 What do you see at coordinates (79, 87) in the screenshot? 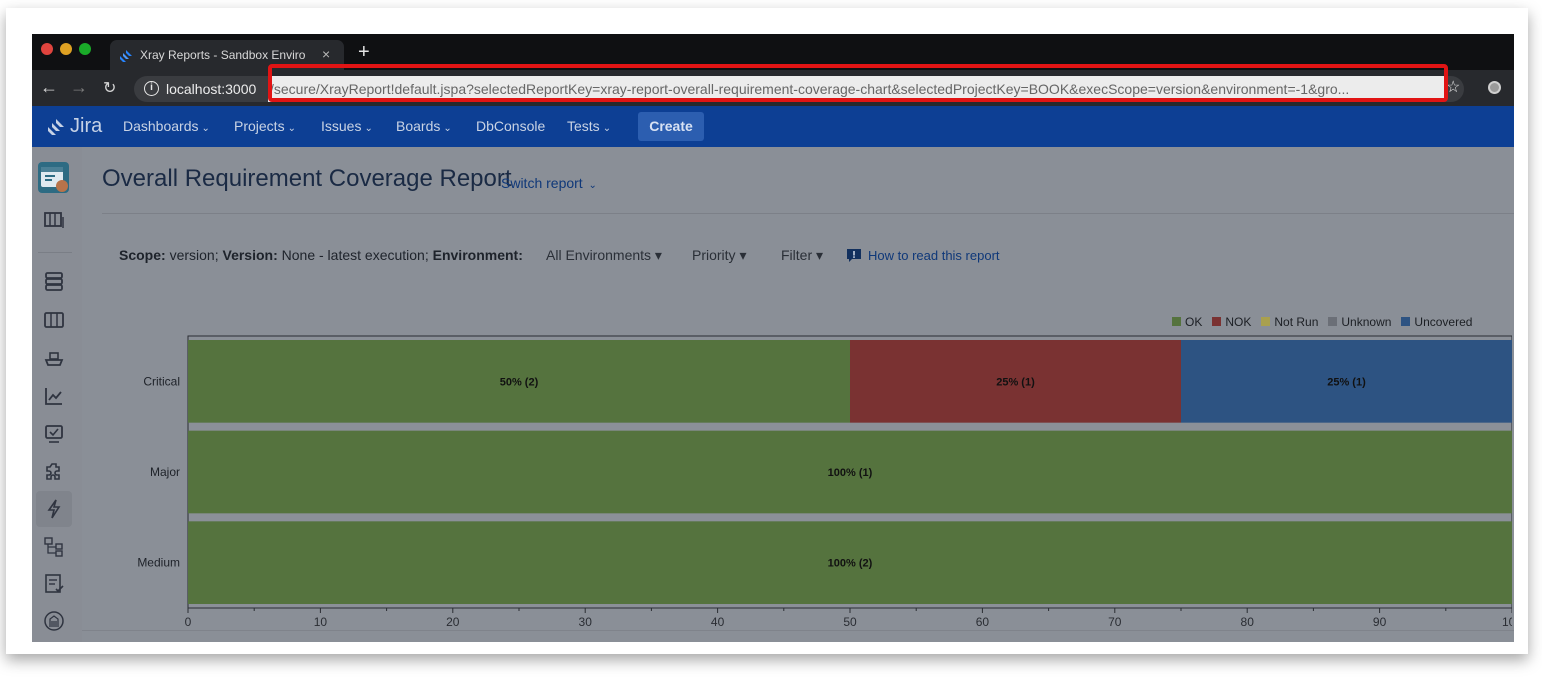
I see `forward-icon: →` at bounding box center [79, 87].